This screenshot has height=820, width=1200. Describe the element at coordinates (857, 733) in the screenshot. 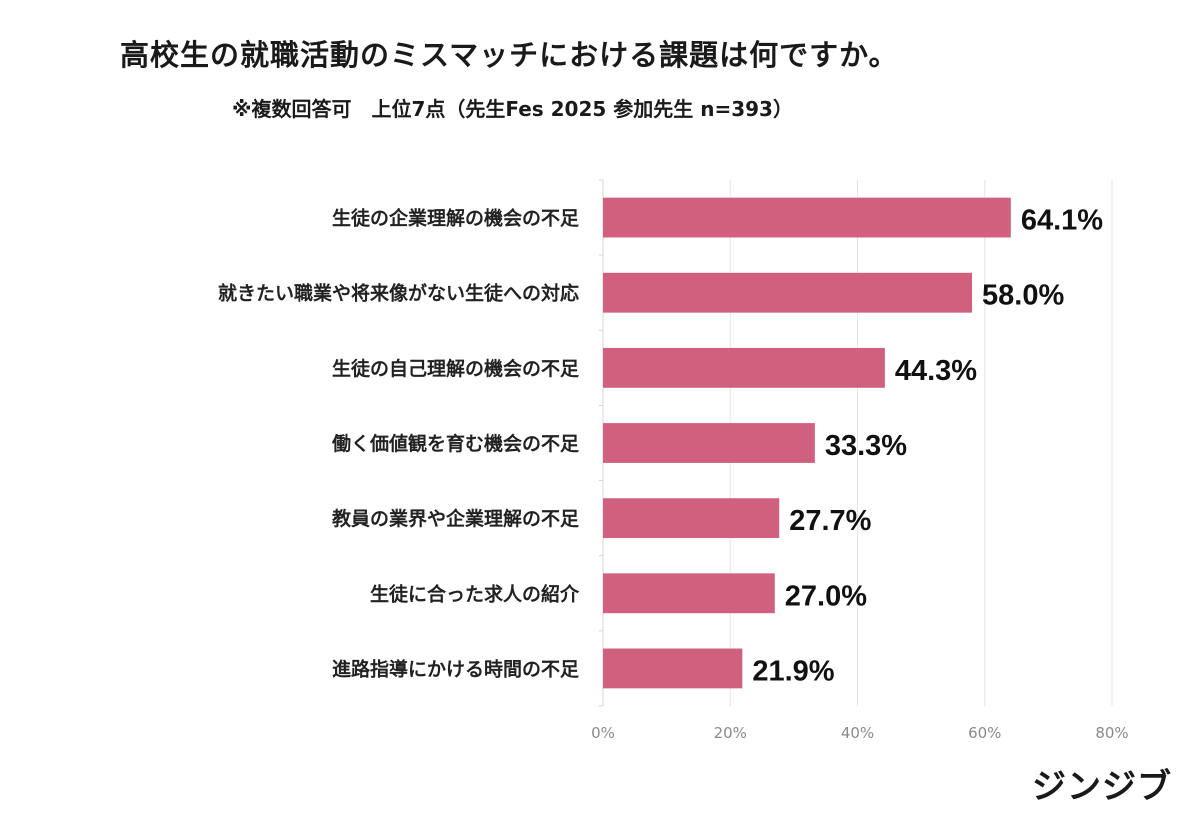

I see `x-tick-label: 40%` at that location.